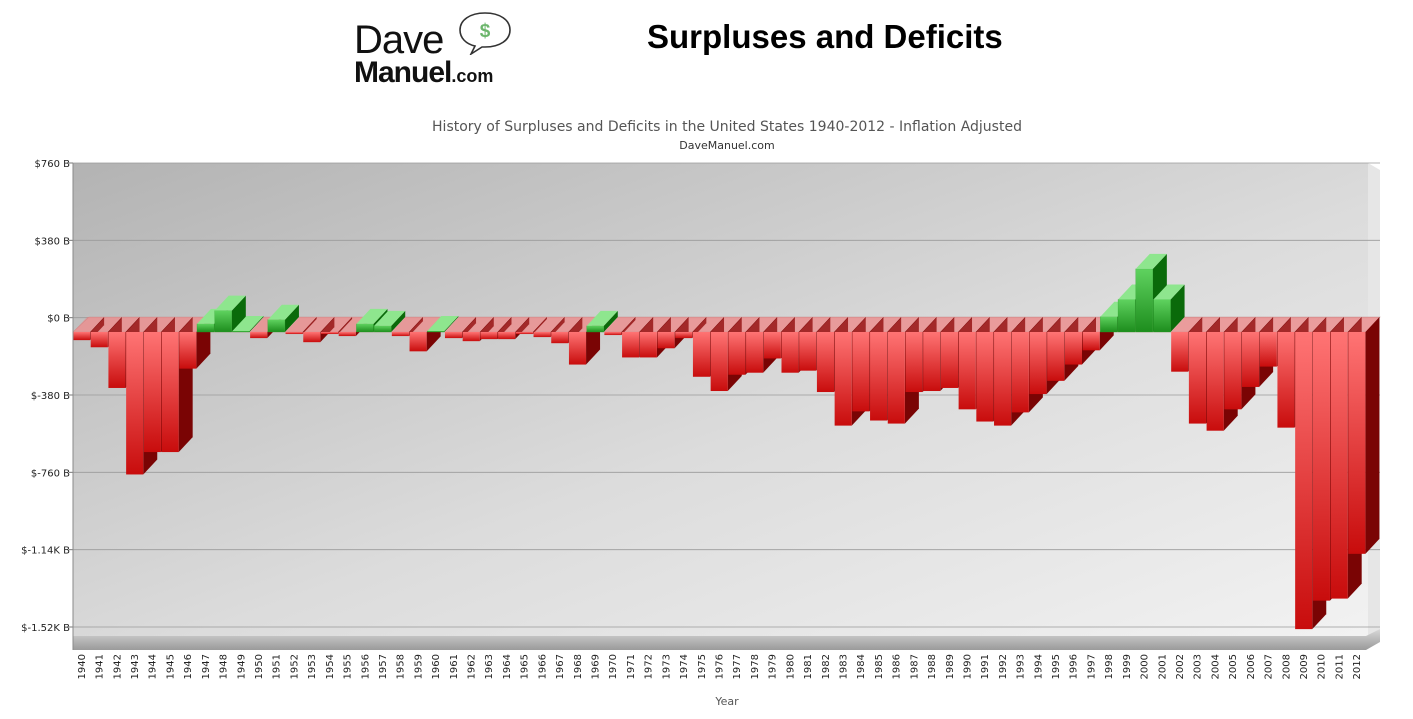 Image resolution: width=1413 pixels, height=719 pixels. What do you see at coordinates (897, 666) in the screenshot?
I see `x-tick-label: 1986` at bounding box center [897, 666].